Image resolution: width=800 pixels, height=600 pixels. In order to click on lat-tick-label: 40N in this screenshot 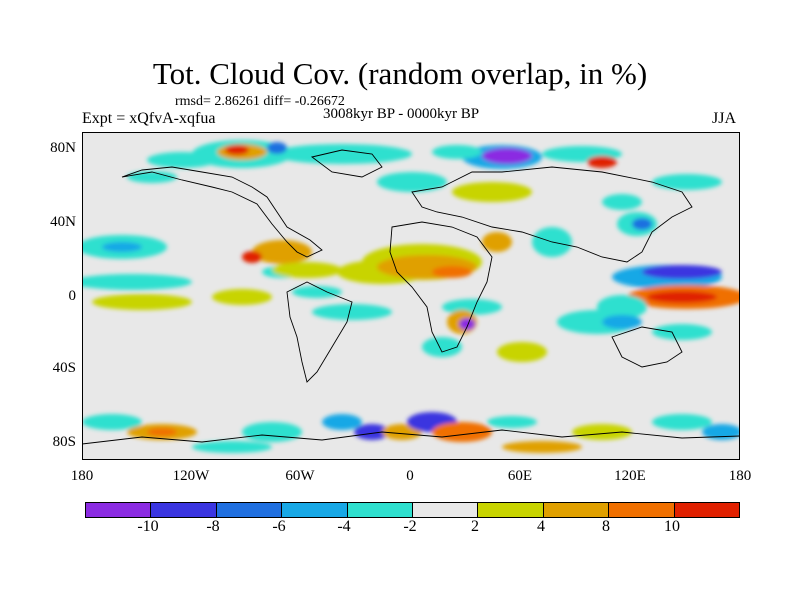, I will do `click(63, 222)`.